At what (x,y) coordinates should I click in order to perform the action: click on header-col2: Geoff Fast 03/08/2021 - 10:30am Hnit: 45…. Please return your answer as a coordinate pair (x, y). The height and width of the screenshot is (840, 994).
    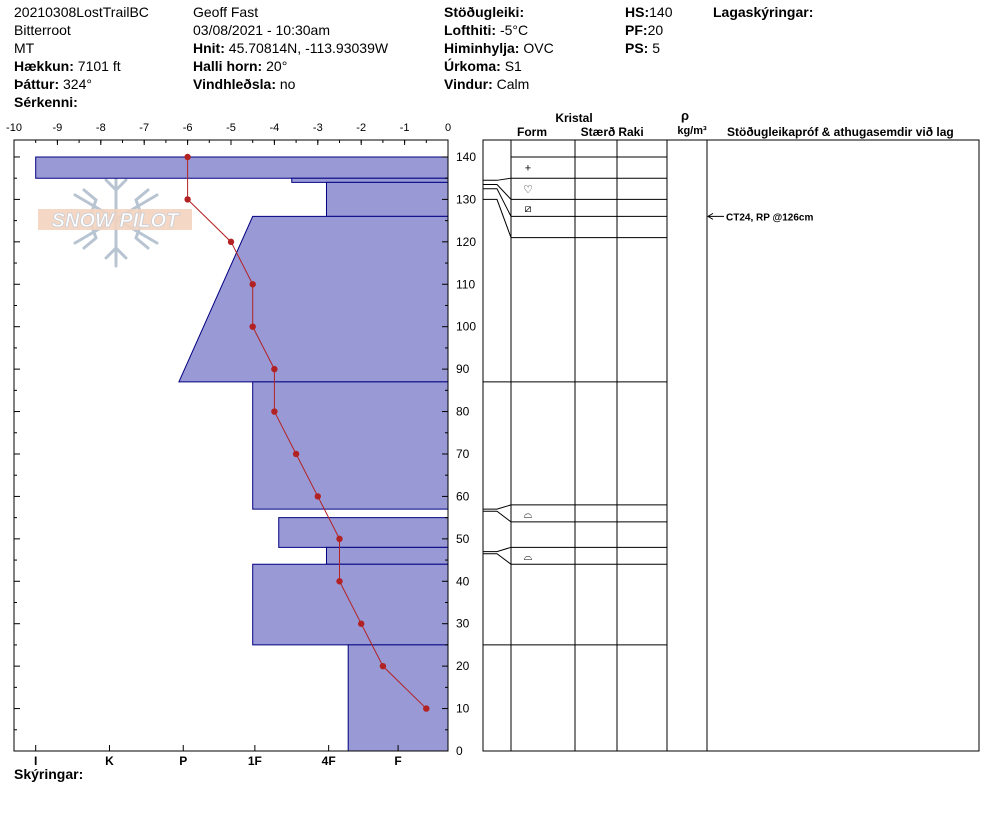
    Looking at the image, I should click on (290, 48).